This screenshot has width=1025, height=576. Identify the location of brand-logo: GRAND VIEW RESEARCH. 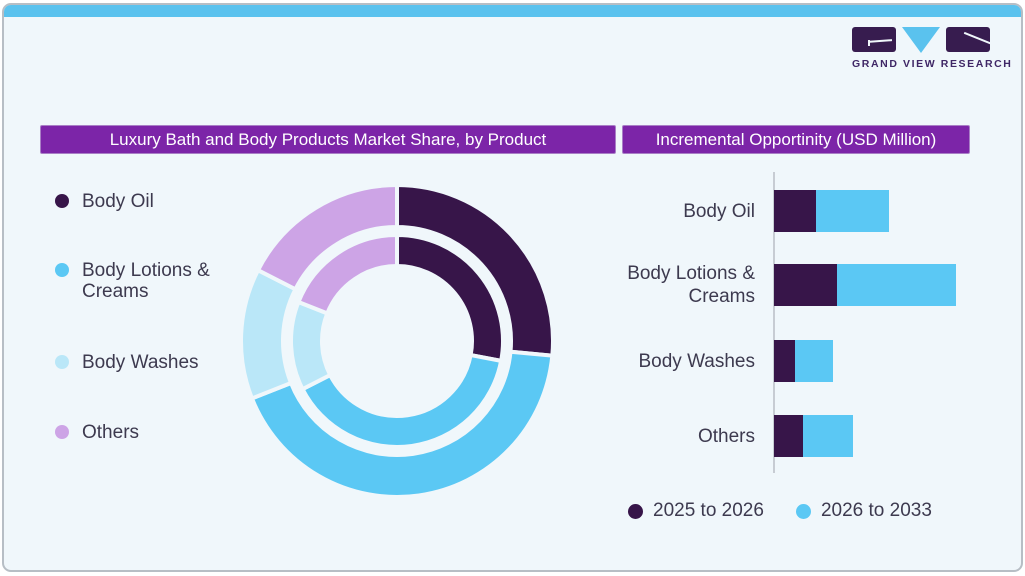
(932, 48).